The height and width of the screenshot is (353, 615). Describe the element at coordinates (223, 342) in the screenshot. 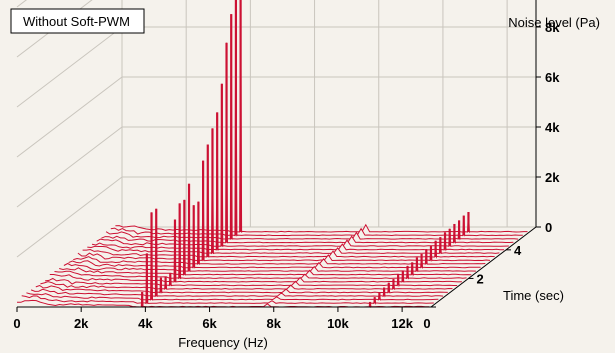

I see `x-axis-label: Frequency (Hz)` at that location.